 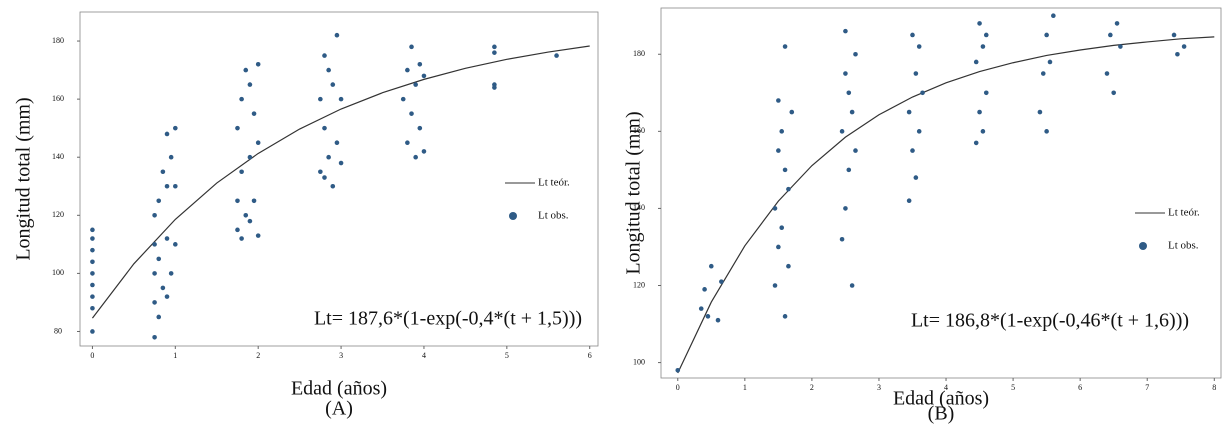 I want to click on x-tick-label: 3, so click(x=879, y=387).